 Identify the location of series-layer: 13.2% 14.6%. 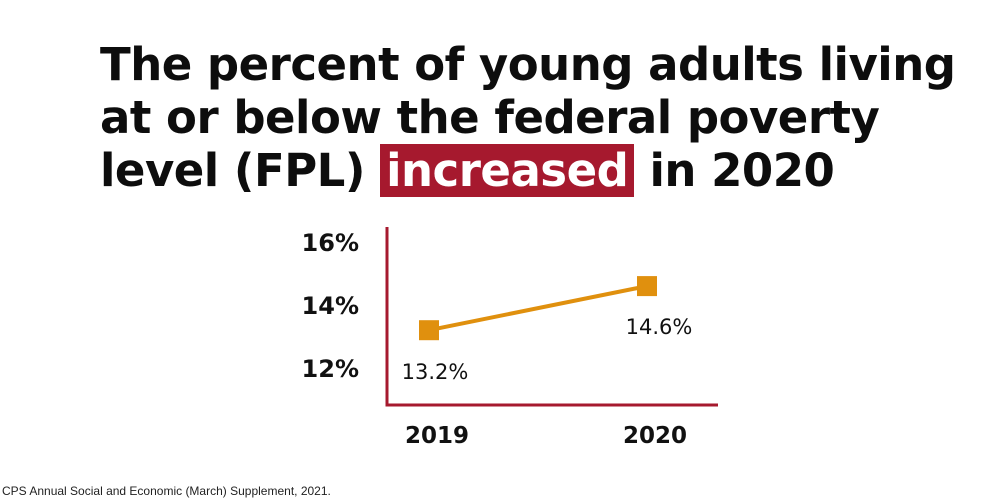
(547, 330).